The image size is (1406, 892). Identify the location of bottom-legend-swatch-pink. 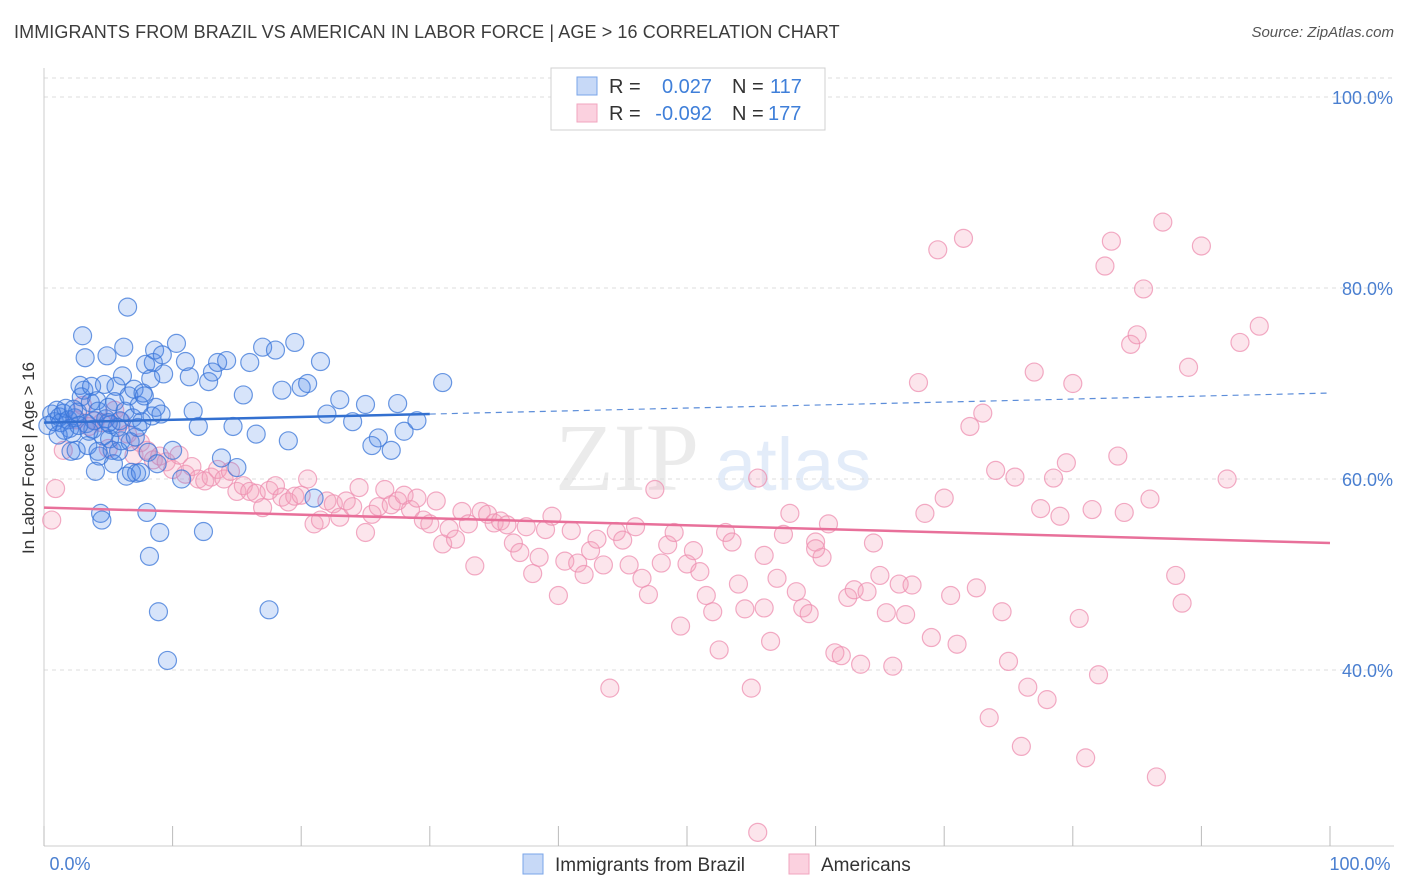
(799, 864).